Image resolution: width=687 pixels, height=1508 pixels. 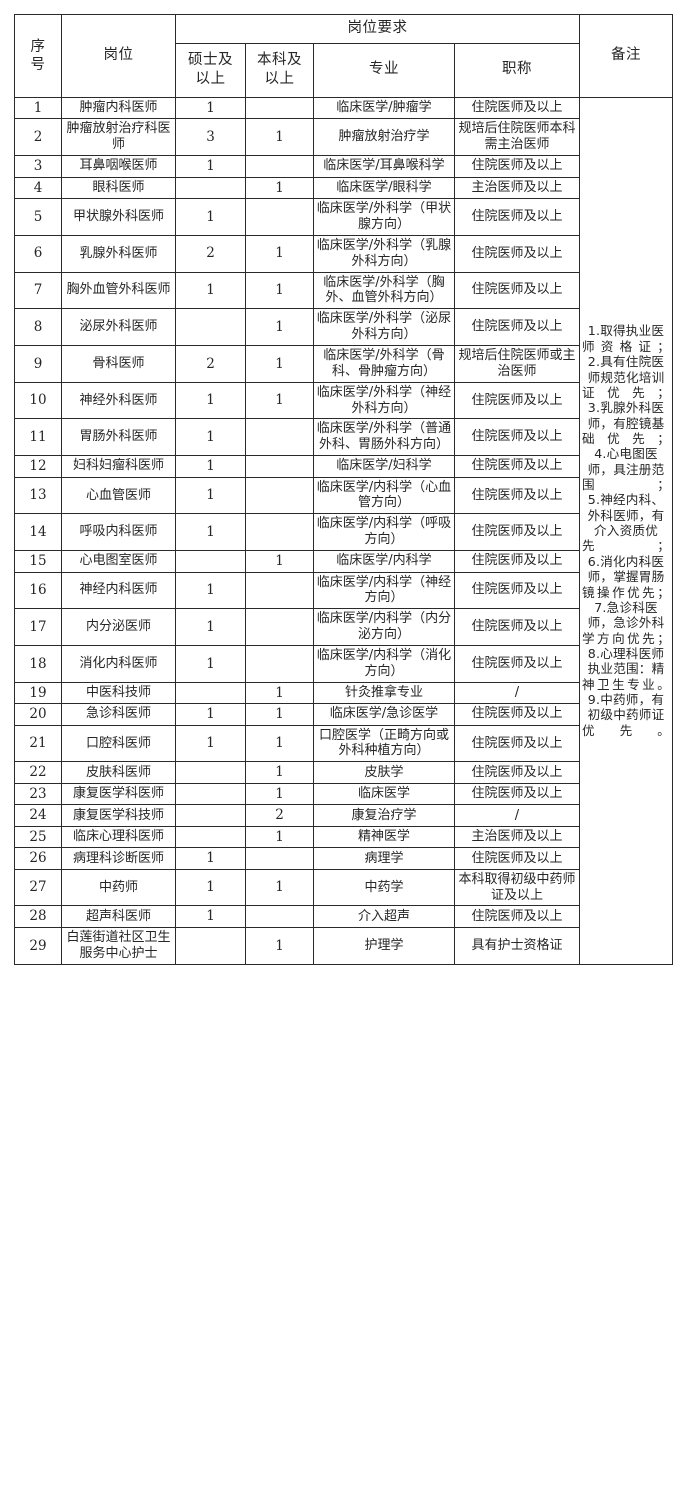 What do you see at coordinates (38, 290) in the screenshot?
I see `cell-seq: 7` at bounding box center [38, 290].